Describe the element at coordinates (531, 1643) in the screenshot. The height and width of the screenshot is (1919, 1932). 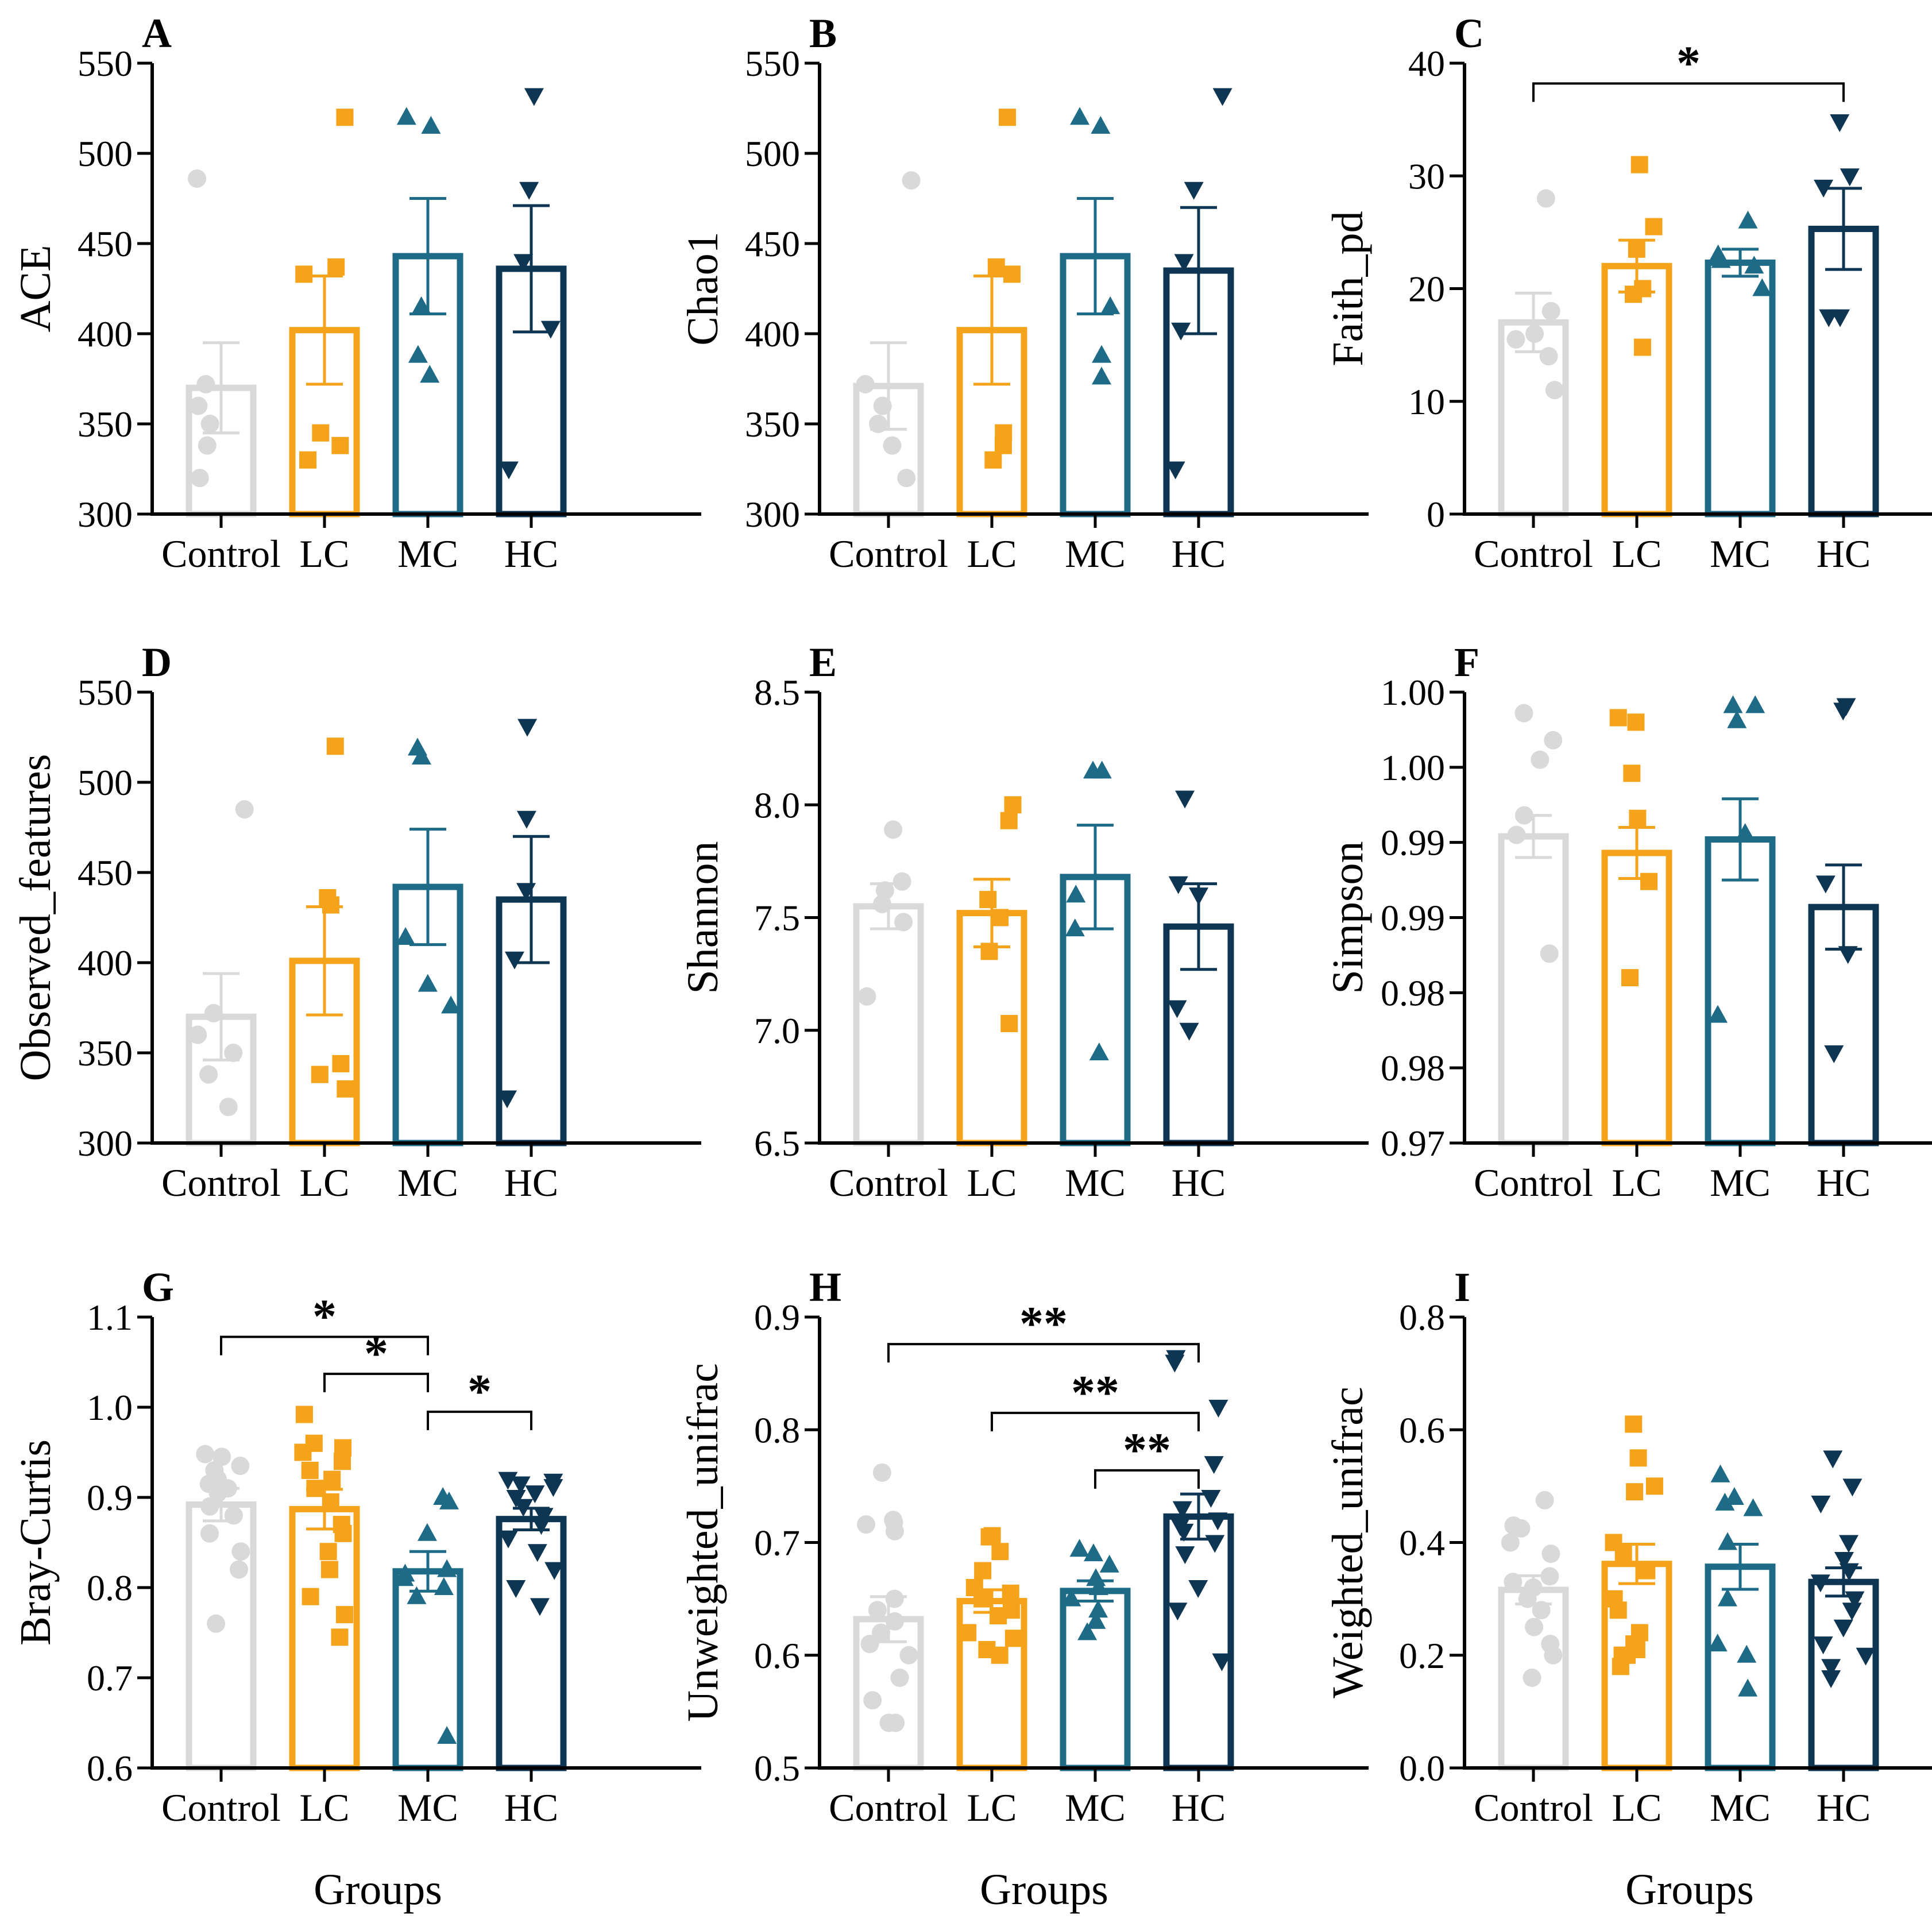
I see `bar-HC` at that location.